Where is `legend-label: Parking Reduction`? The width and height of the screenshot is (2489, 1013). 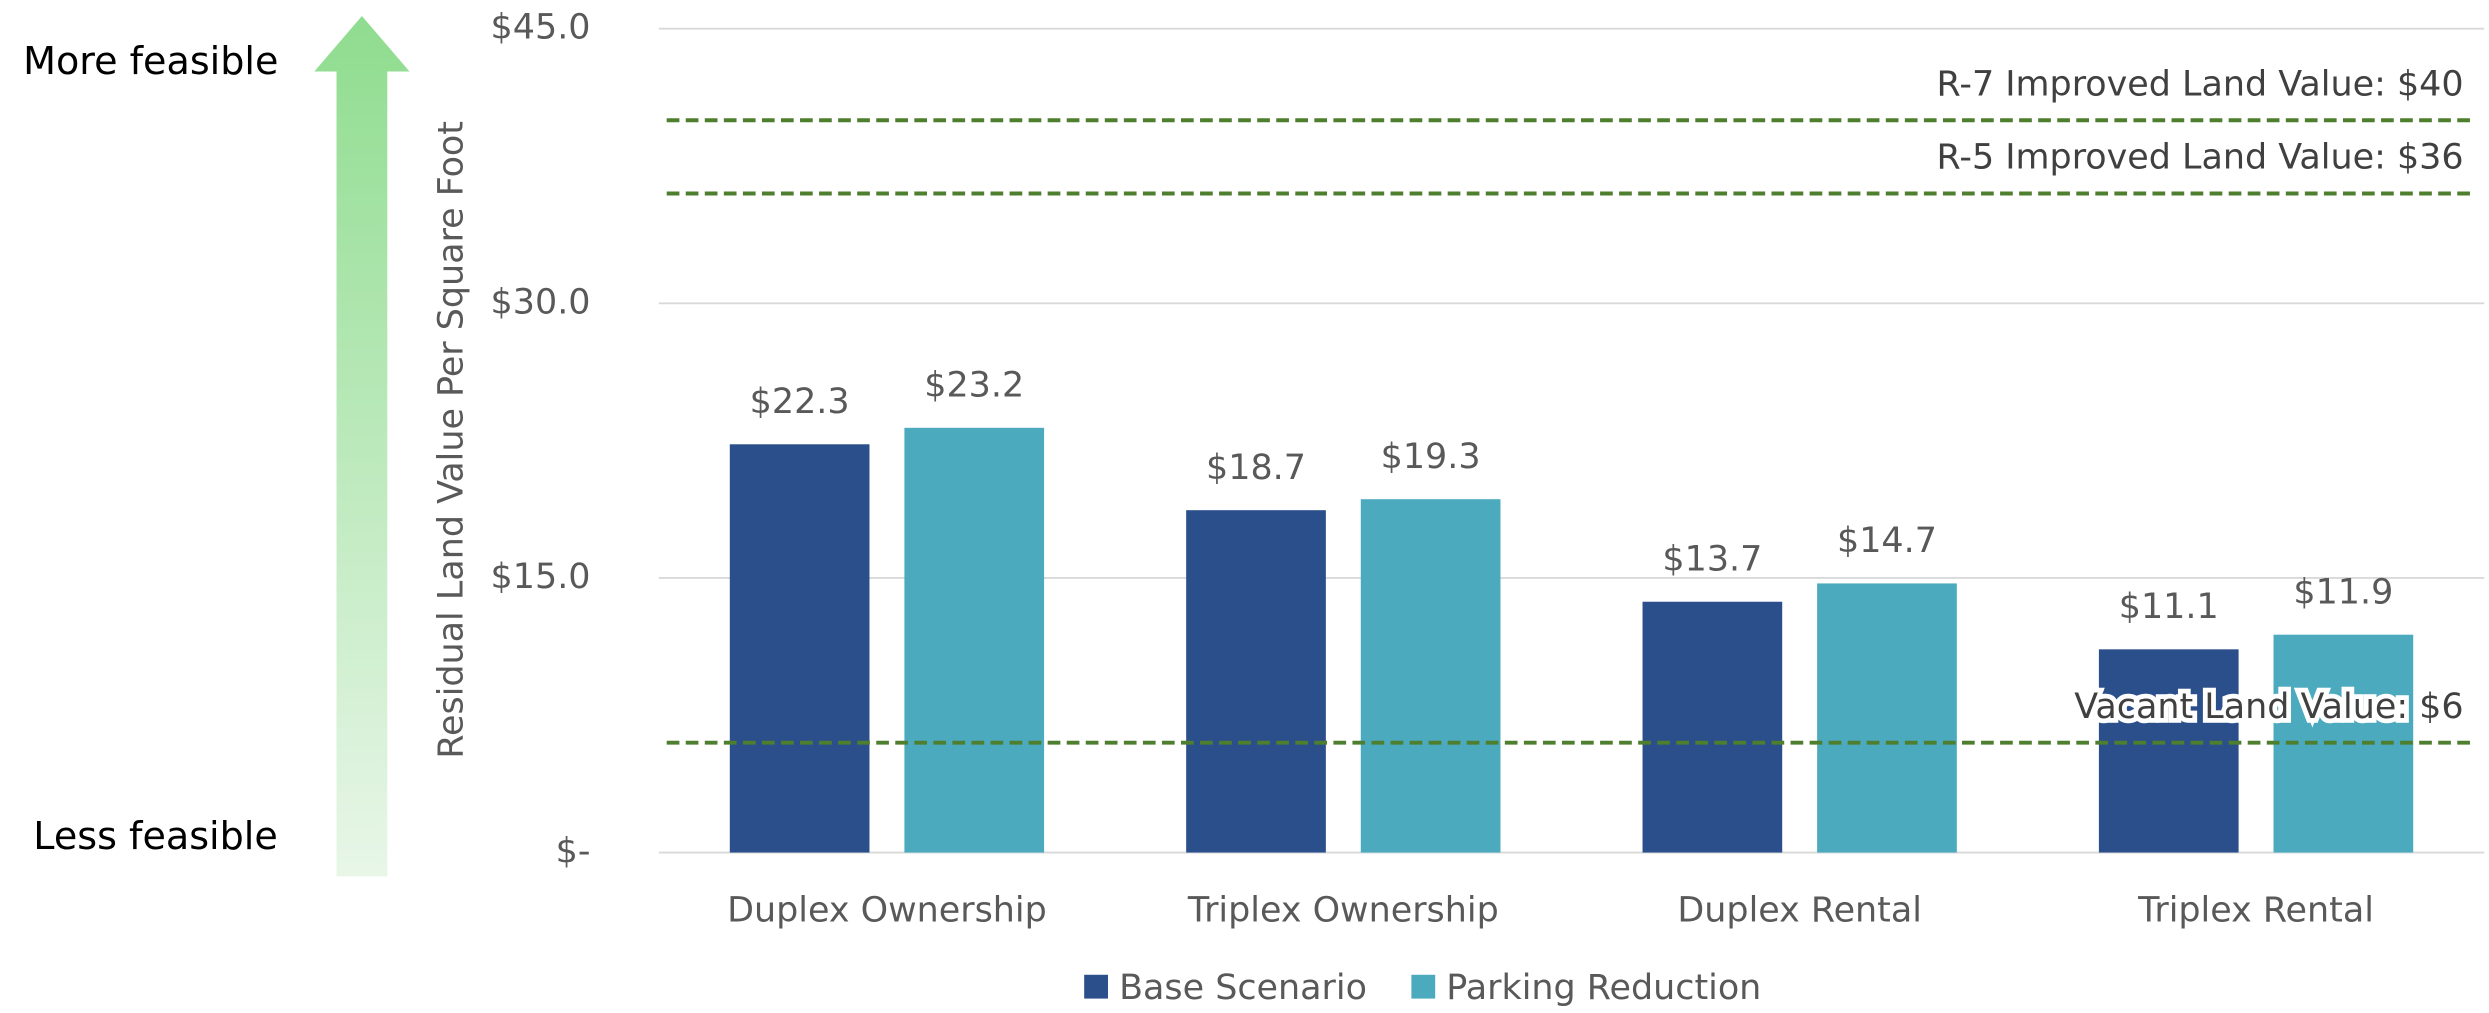
legend-label: Parking Reduction is located at coordinates (1603, 988).